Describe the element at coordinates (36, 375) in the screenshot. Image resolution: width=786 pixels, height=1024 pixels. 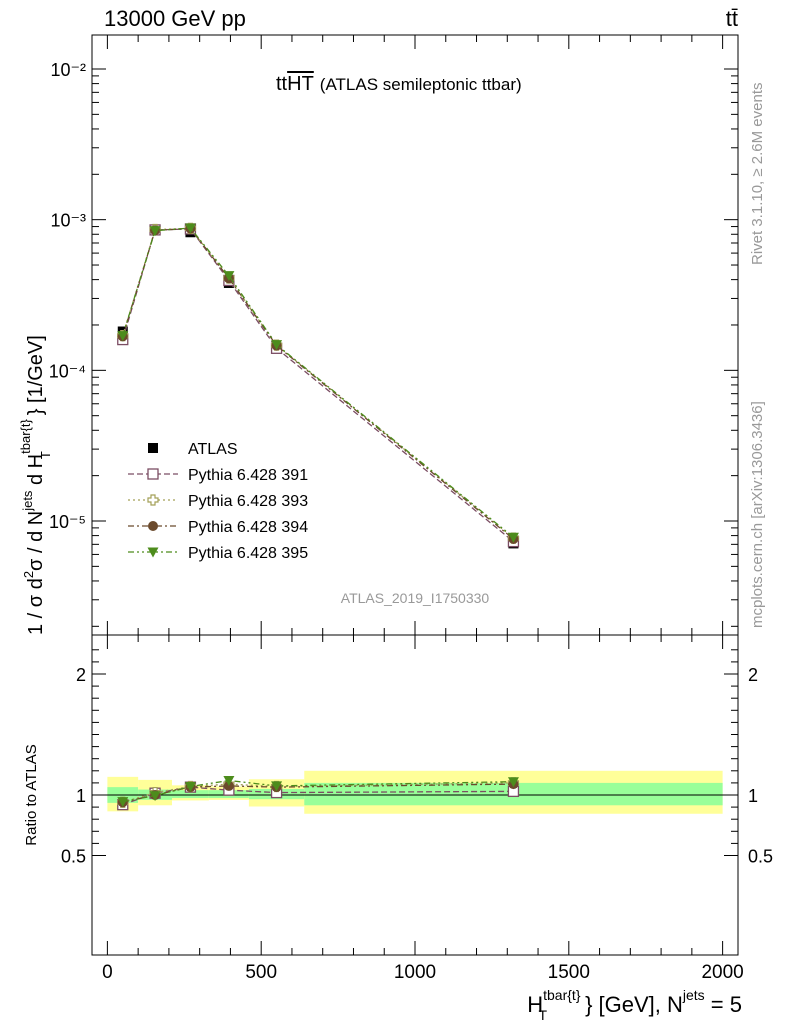
I see `main-y-label-units: } [1/GeV]` at that location.